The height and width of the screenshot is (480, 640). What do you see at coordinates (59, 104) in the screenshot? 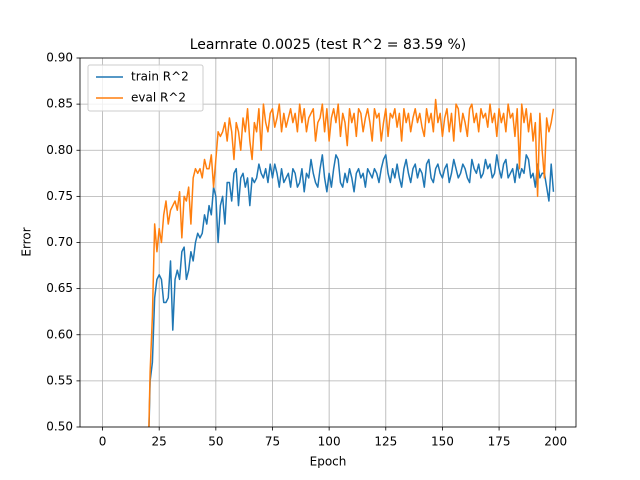
I see `y-tick-label: 0.85` at bounding box center [59, 104].